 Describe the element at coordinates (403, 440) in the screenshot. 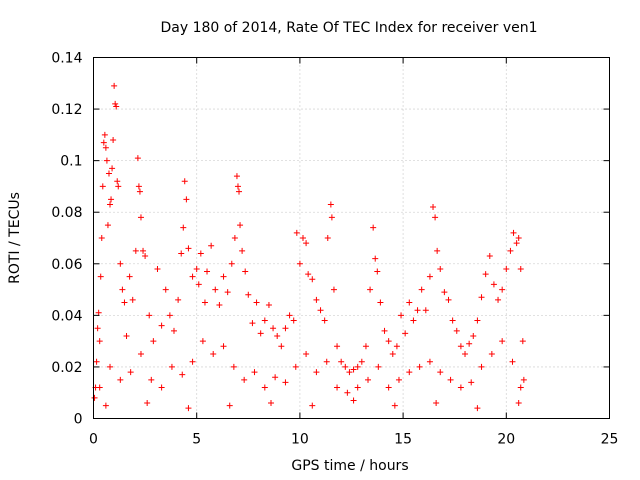

I see `x-tick-label: 15` at that location.